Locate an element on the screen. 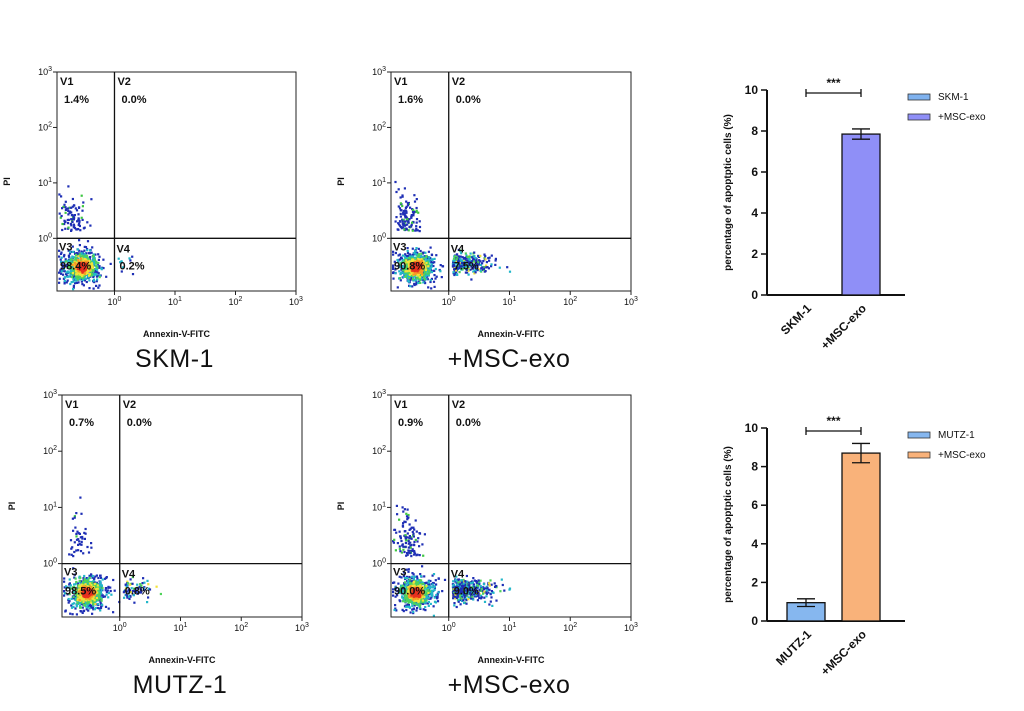 Image resolution: width=1024 pixels, height=711 pixels. quadrant-value-v4: 0.2% is located at coordinates (131, 266).